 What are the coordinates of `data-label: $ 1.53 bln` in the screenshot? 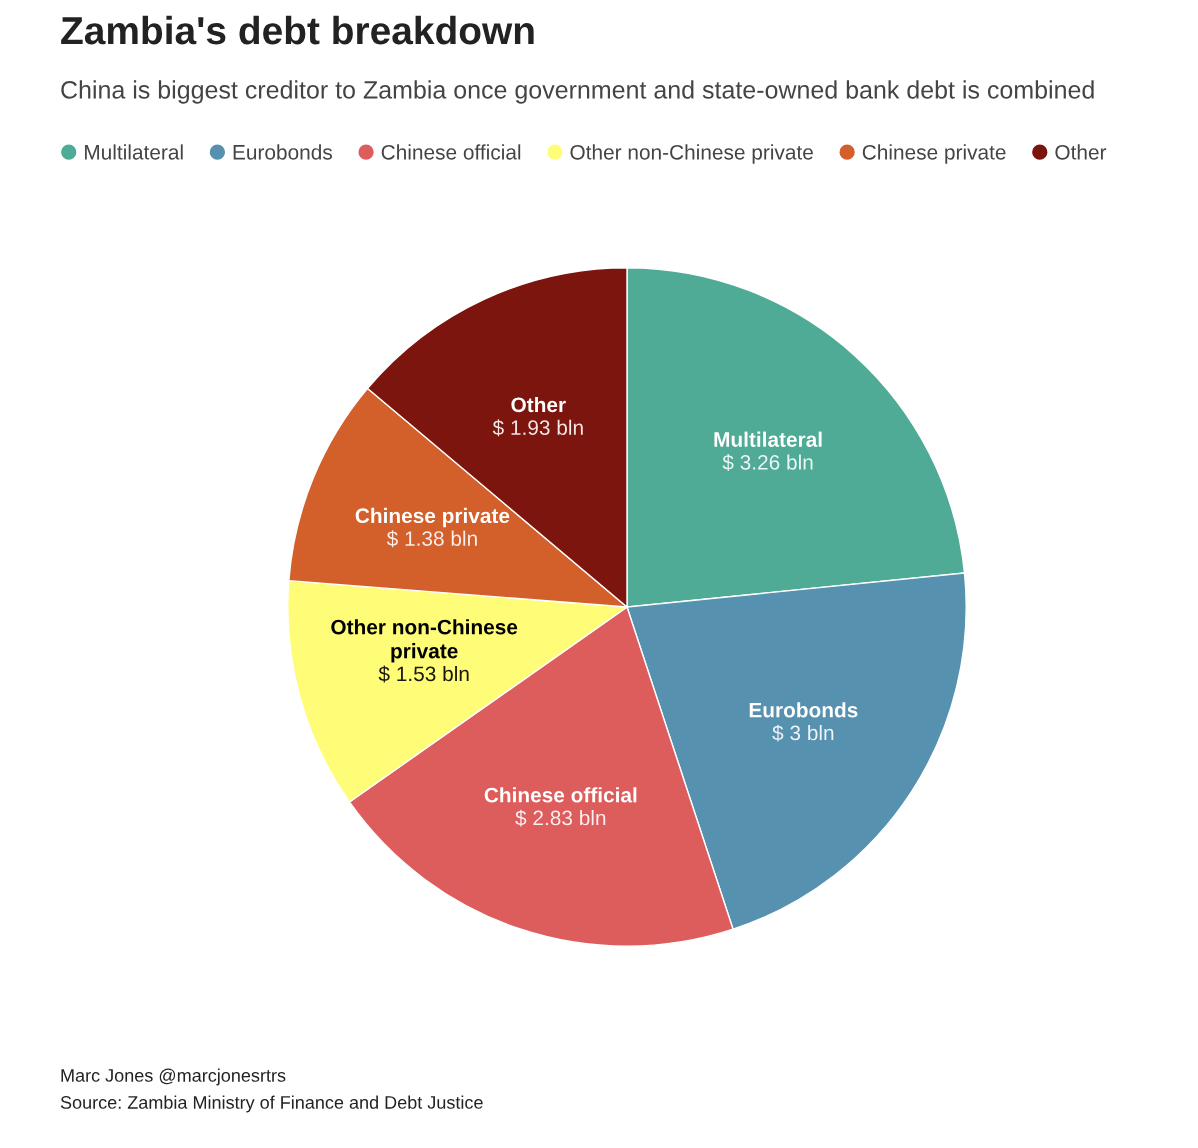 It's located at (423, 674).